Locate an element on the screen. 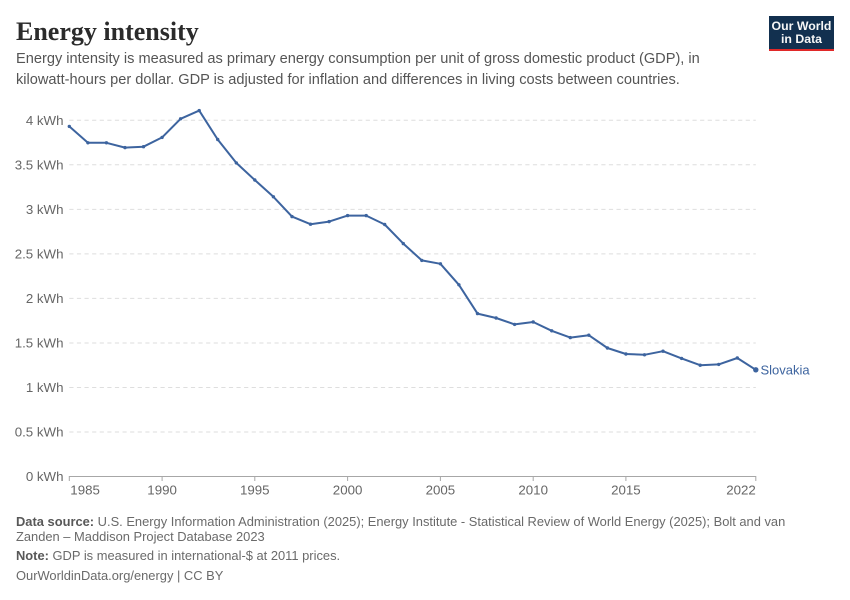  svg-text: Slovakia is located at coordinates (786, 370).